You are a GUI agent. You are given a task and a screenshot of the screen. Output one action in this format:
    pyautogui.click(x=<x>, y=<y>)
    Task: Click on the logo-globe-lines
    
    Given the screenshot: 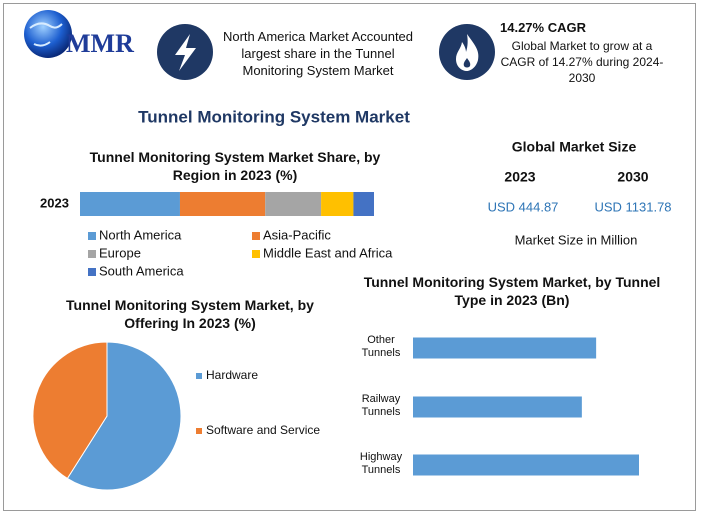 What is the action you would take?
    pyautogui.click(x=46, y=34)
    